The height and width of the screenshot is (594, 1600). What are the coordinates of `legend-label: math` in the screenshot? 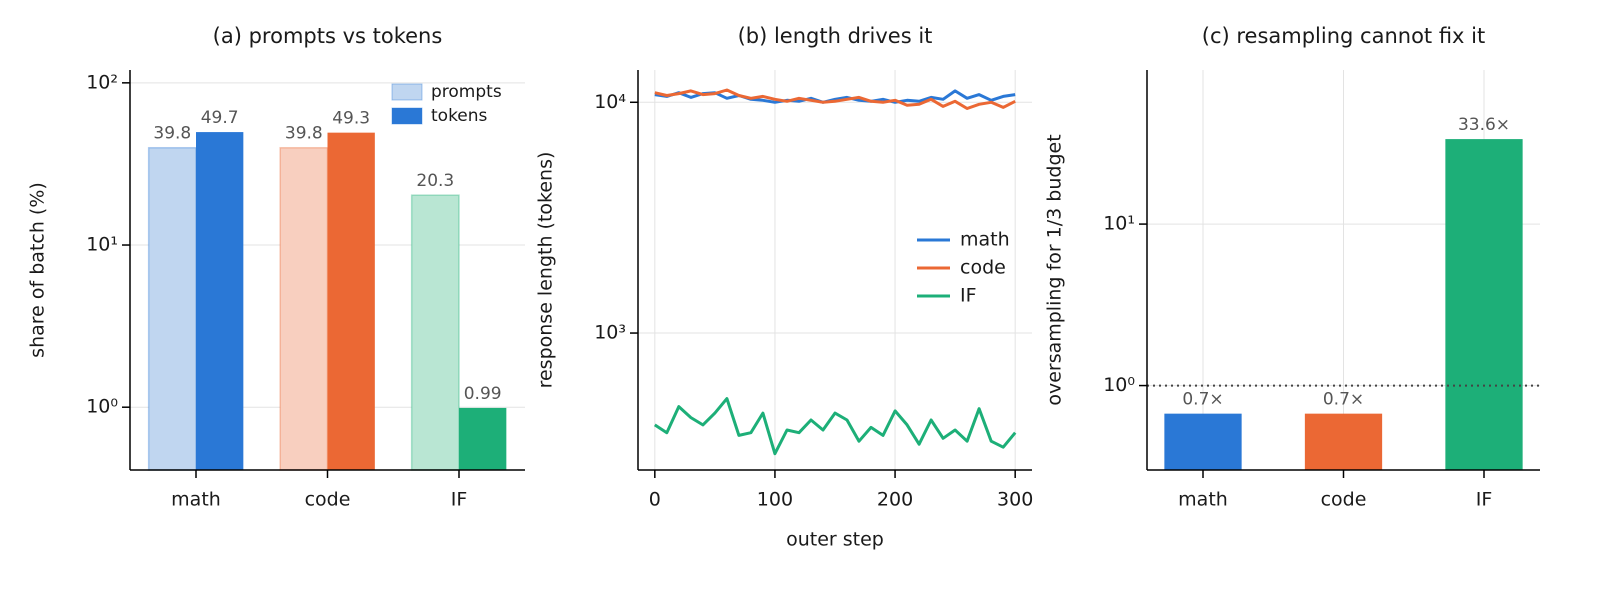 It's located at (985, 240).